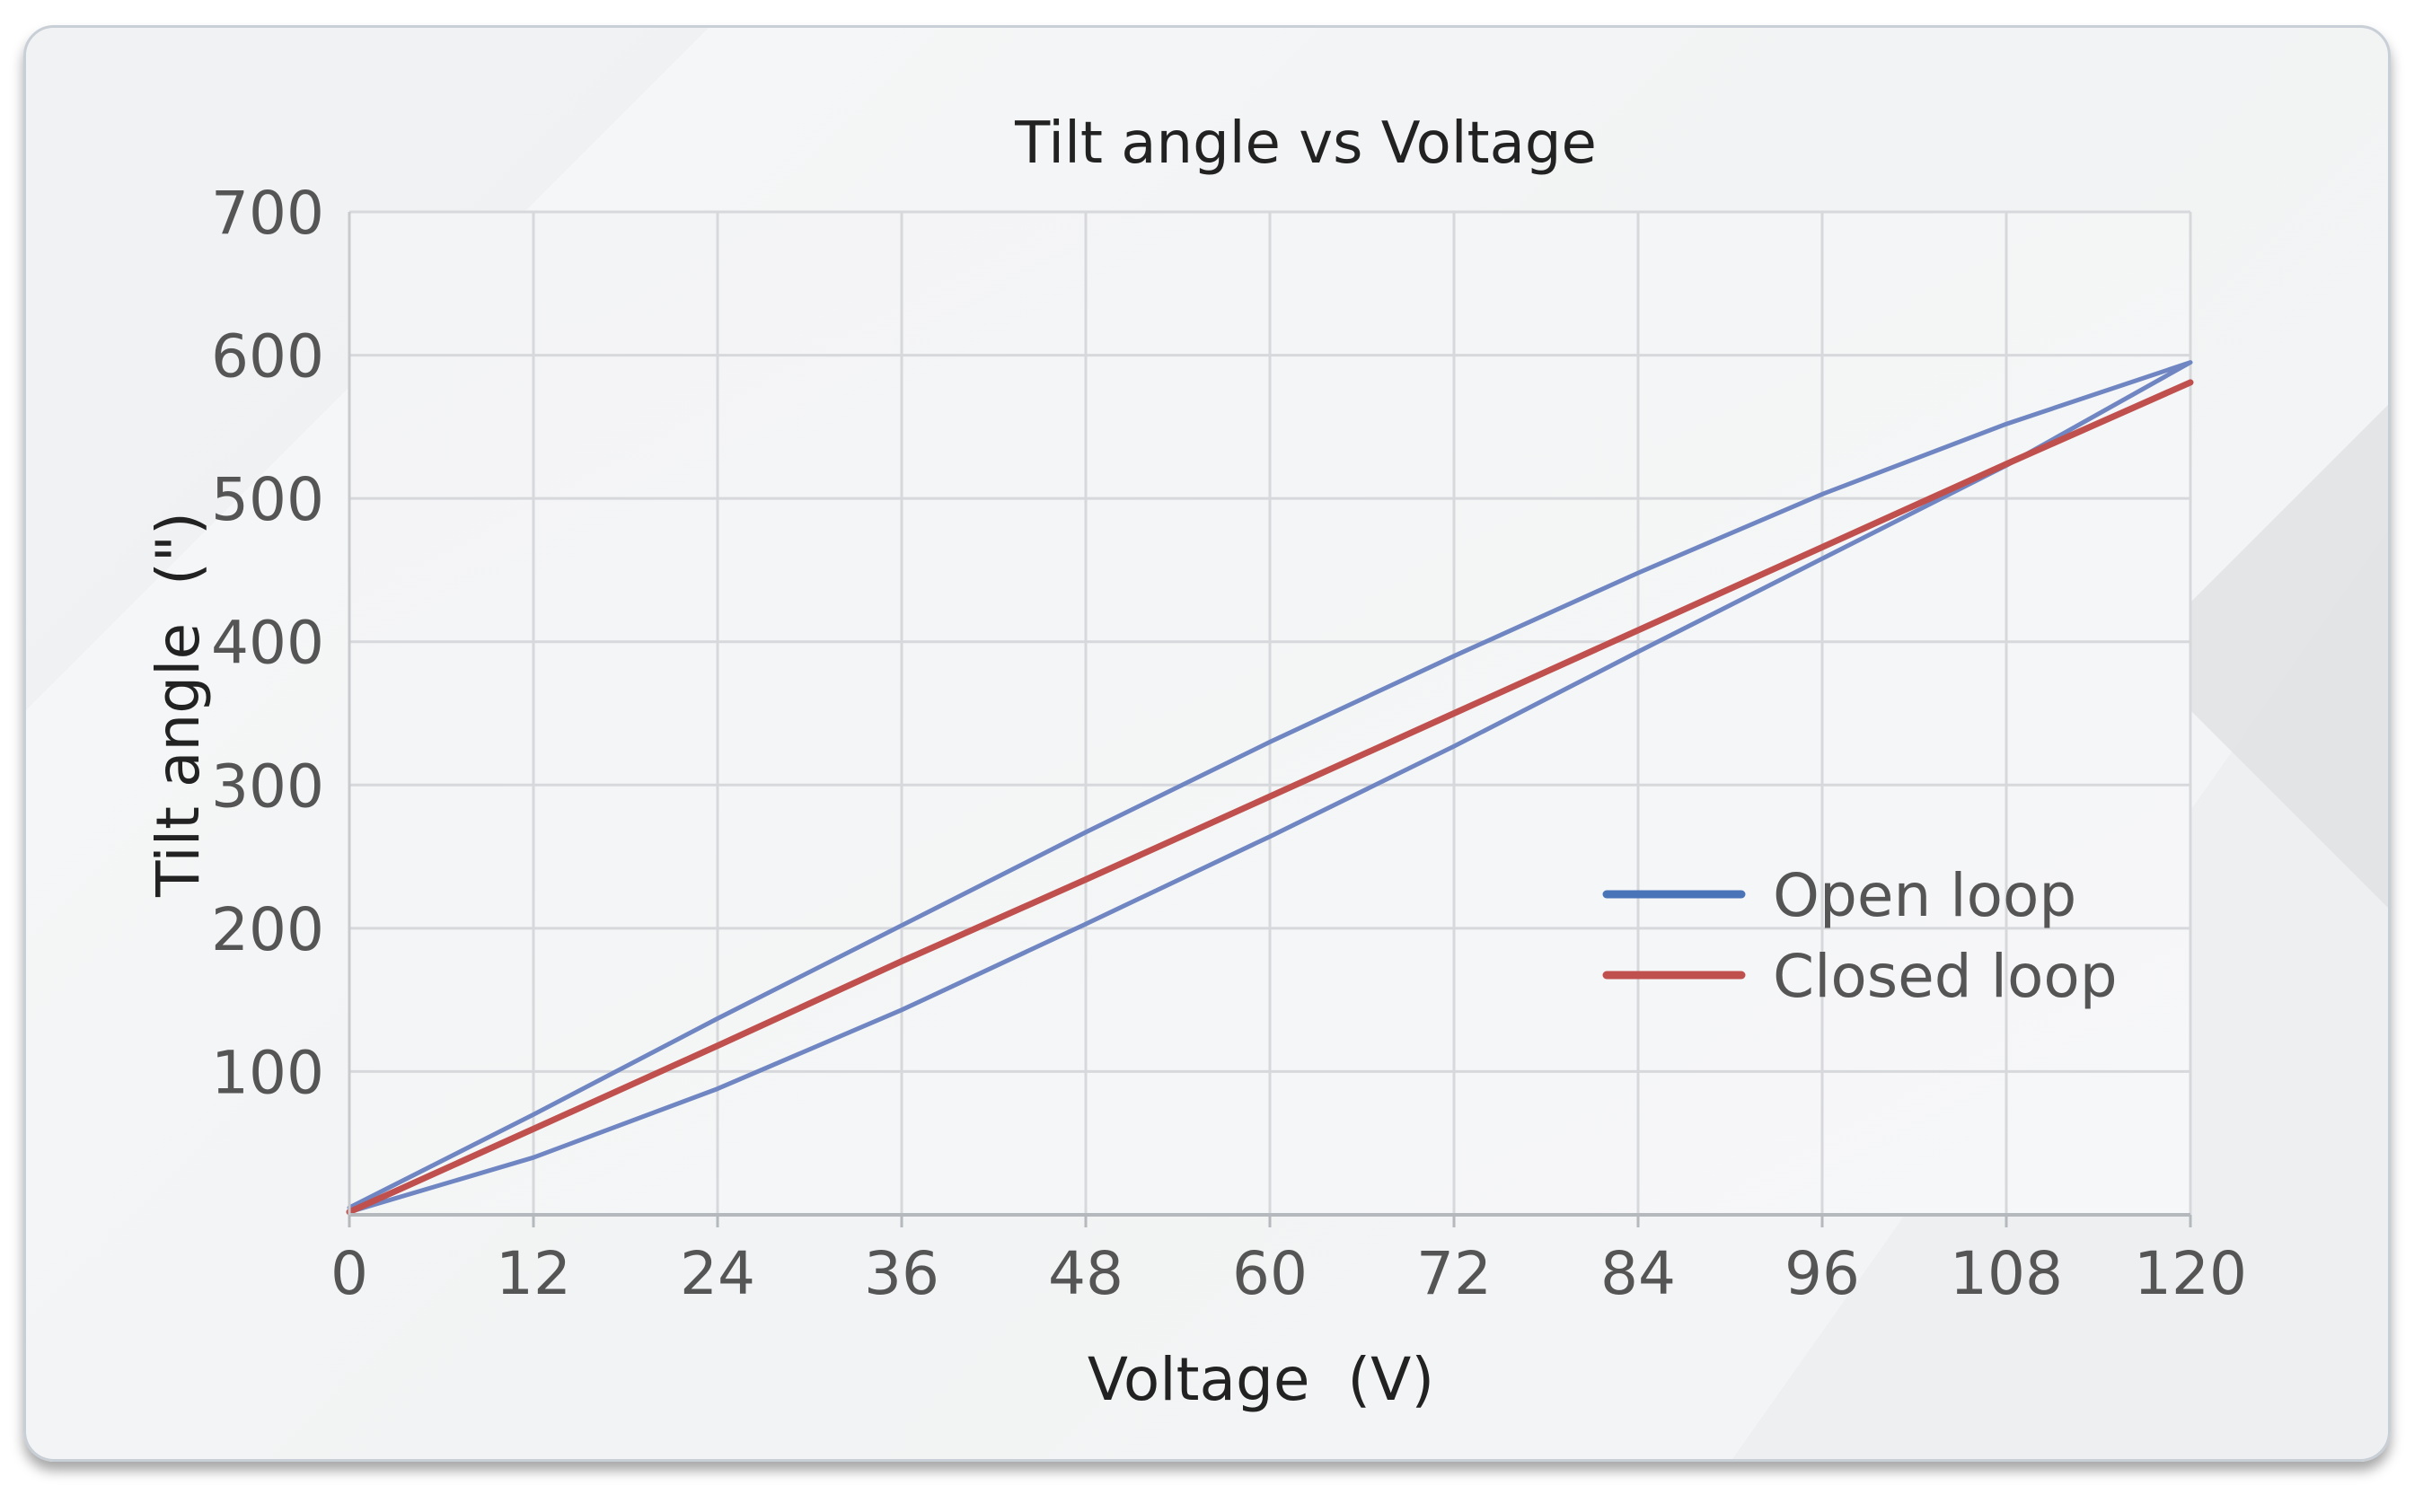 This screenshot has width=2432, height=1512. I want to click on y-tick-label: 300, so click(267, 786).